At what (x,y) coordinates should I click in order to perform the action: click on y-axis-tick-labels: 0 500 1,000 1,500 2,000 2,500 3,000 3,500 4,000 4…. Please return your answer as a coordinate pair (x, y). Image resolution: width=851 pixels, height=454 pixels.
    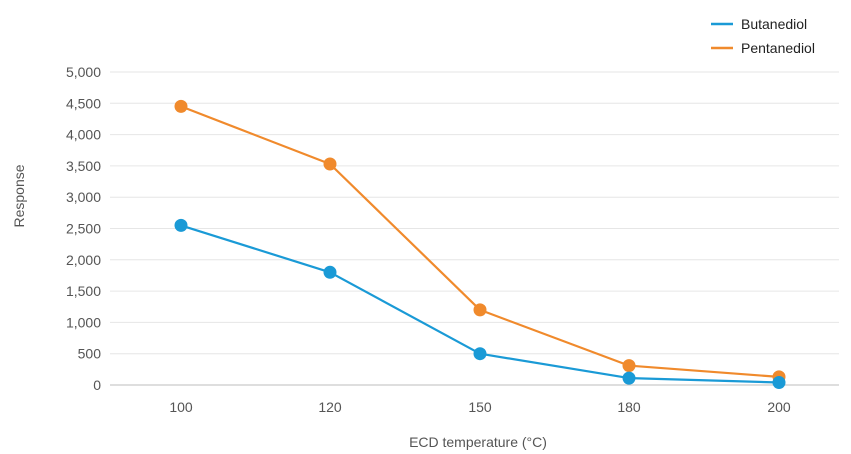
    Looking at the image, I should click on (83, 228).